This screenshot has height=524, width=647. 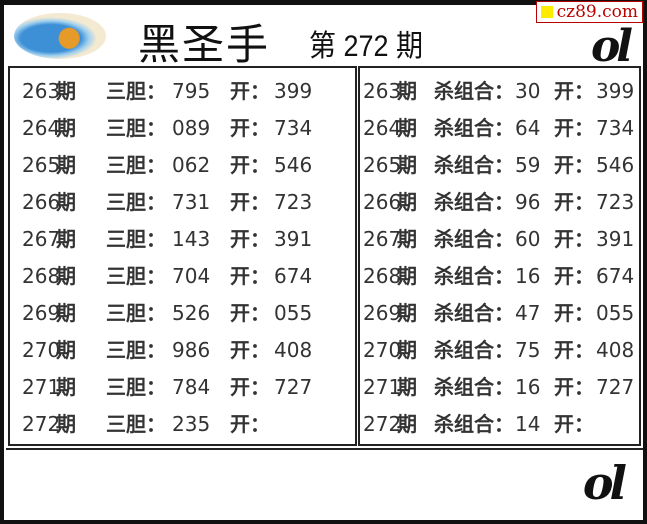 I want to click on list-item: 263 期杀组合： 30 开： 399, so click(x=499, y=91).